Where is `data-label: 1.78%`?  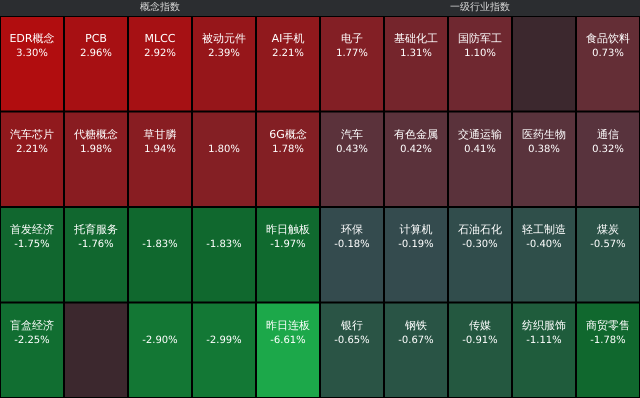 data-label: 1.78% is located at coordinates (288, 149).